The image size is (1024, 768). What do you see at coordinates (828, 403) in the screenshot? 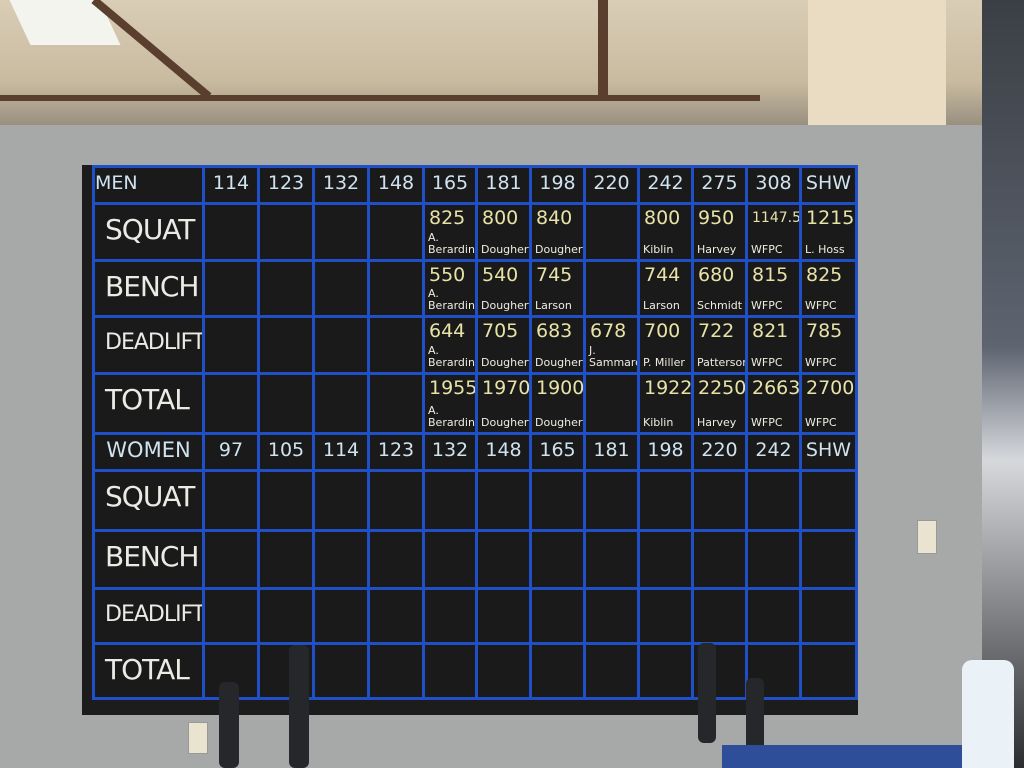
I see `record-cell: 2700 WFPC` at bounding box center [828, 403].